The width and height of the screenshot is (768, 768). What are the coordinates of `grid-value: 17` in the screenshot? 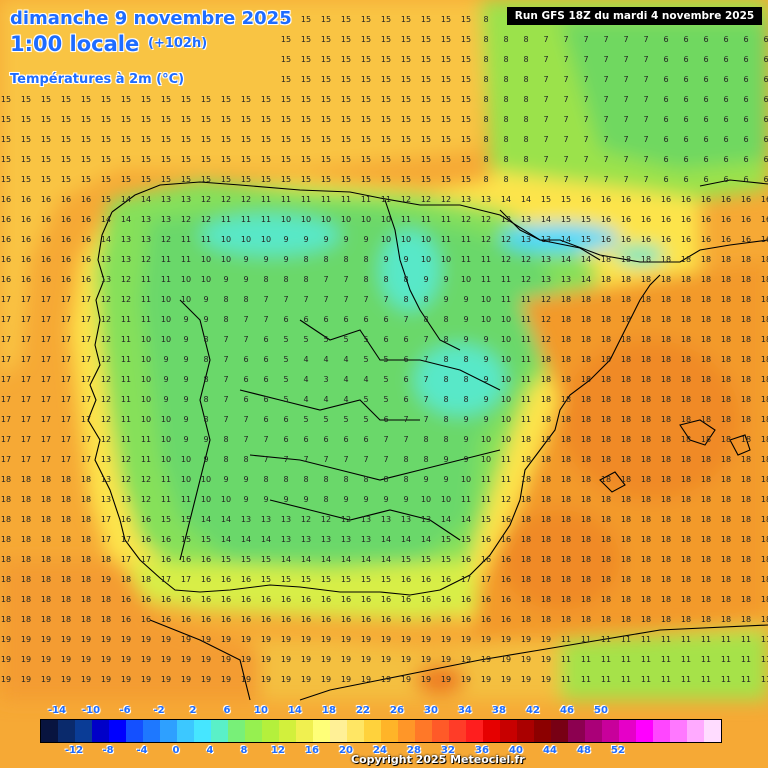 It's located at (66, 459).